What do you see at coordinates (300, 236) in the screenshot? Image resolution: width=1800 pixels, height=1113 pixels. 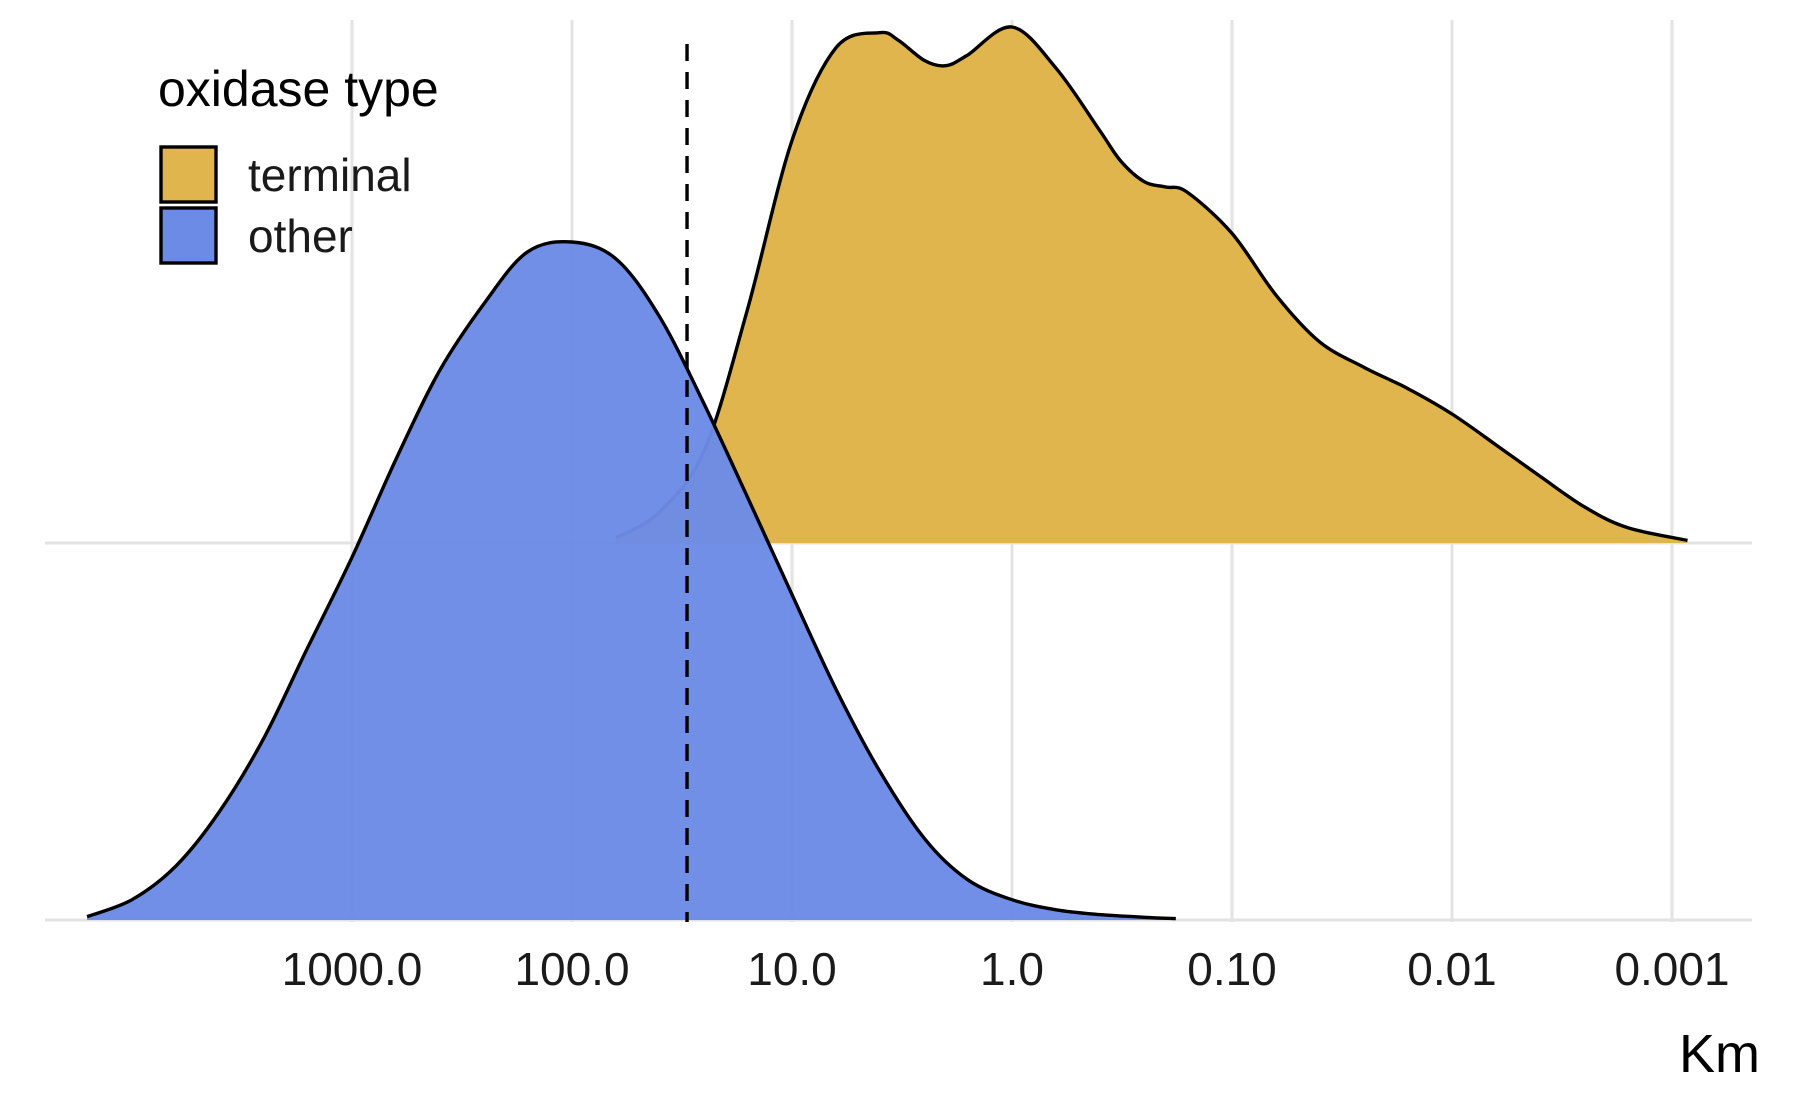 I see `legend-label-other: other` at bounding box center [300, 236].